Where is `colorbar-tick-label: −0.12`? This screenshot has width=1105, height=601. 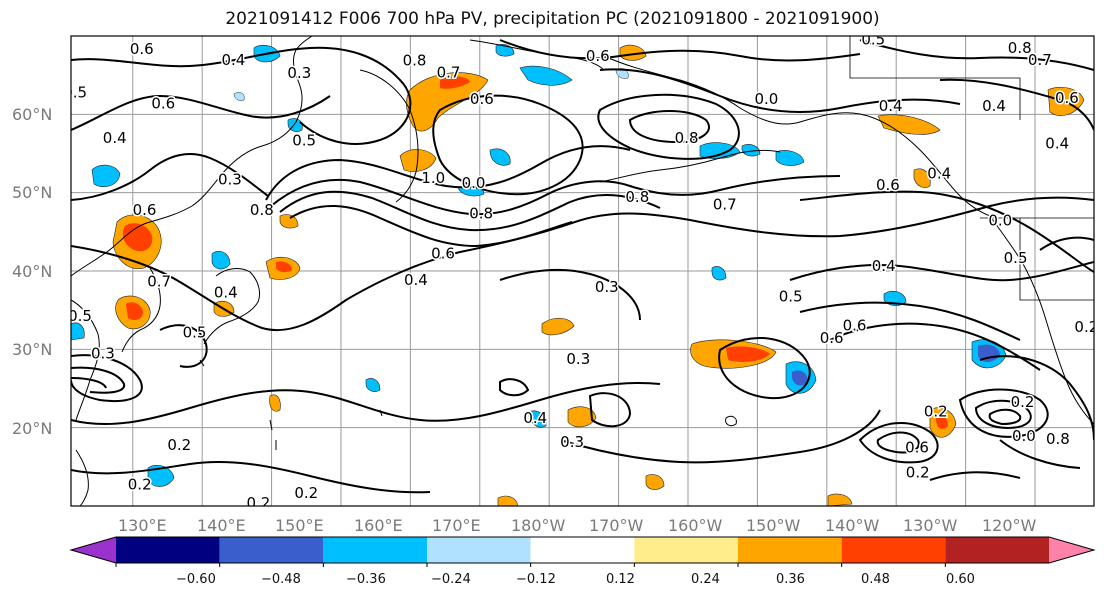 colorbar-tick-label: −0.12 is located at coordinates (536, 579).